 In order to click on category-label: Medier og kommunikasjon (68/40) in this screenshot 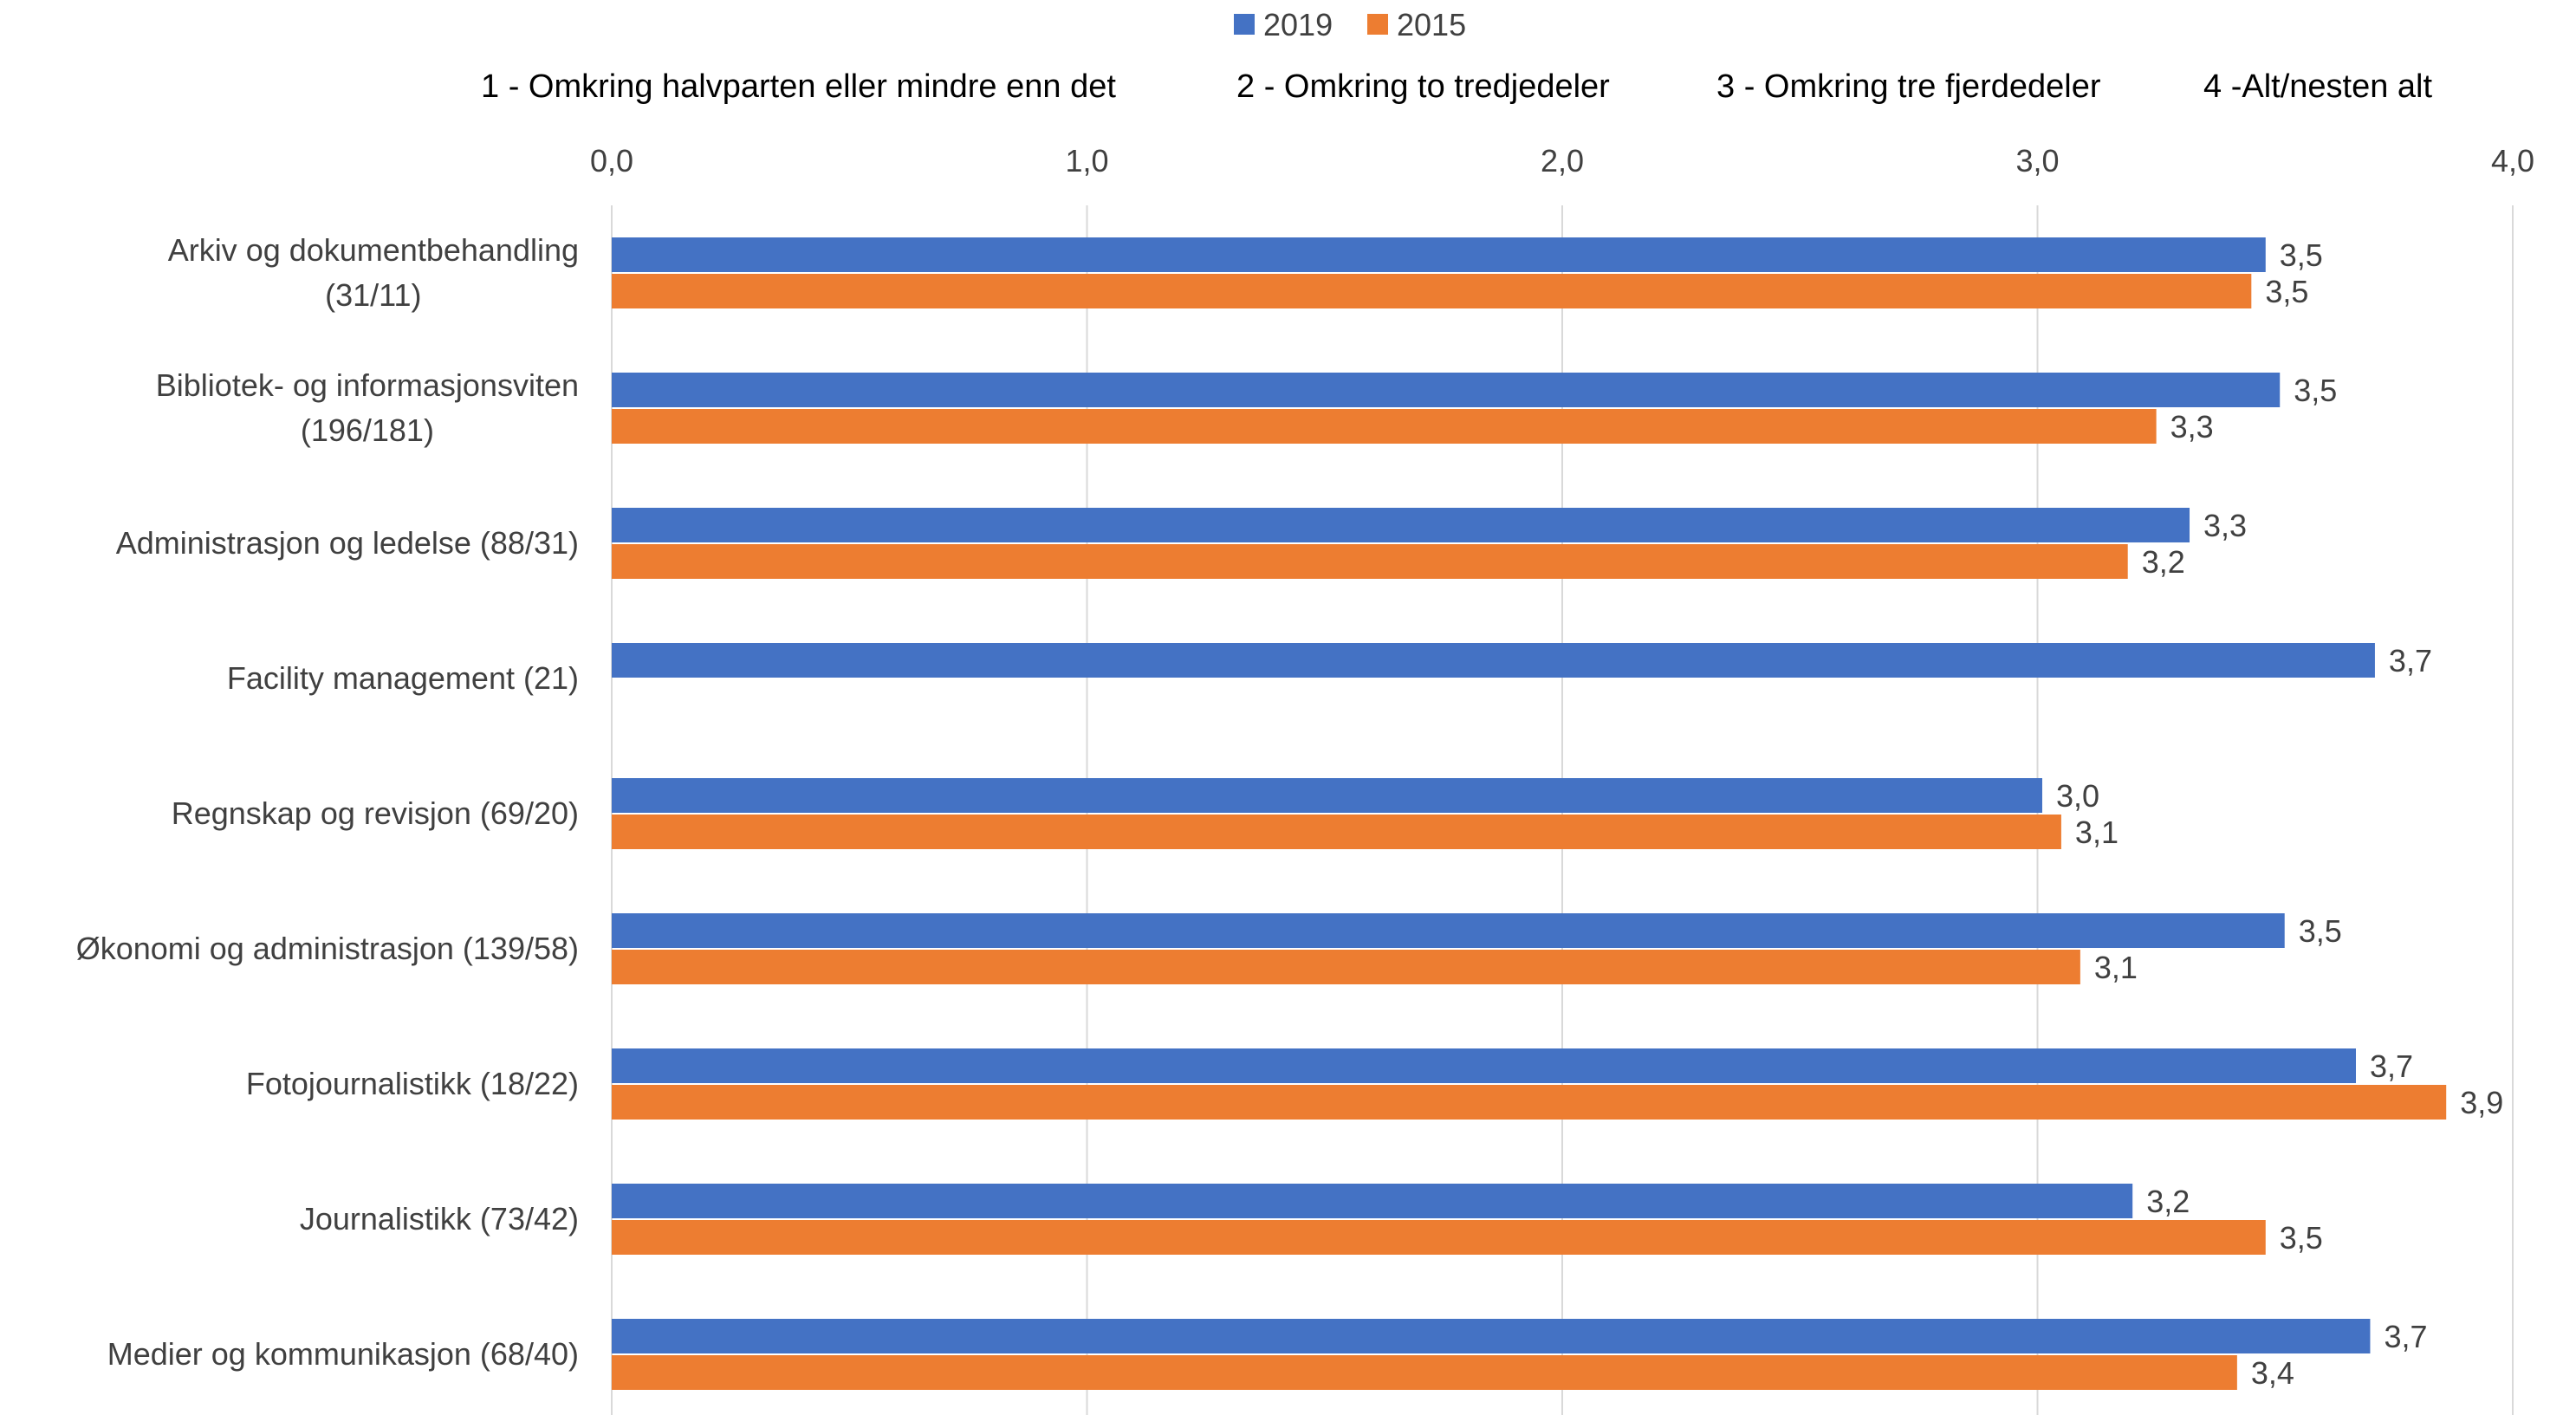, I will do `click(343, 1354)`.